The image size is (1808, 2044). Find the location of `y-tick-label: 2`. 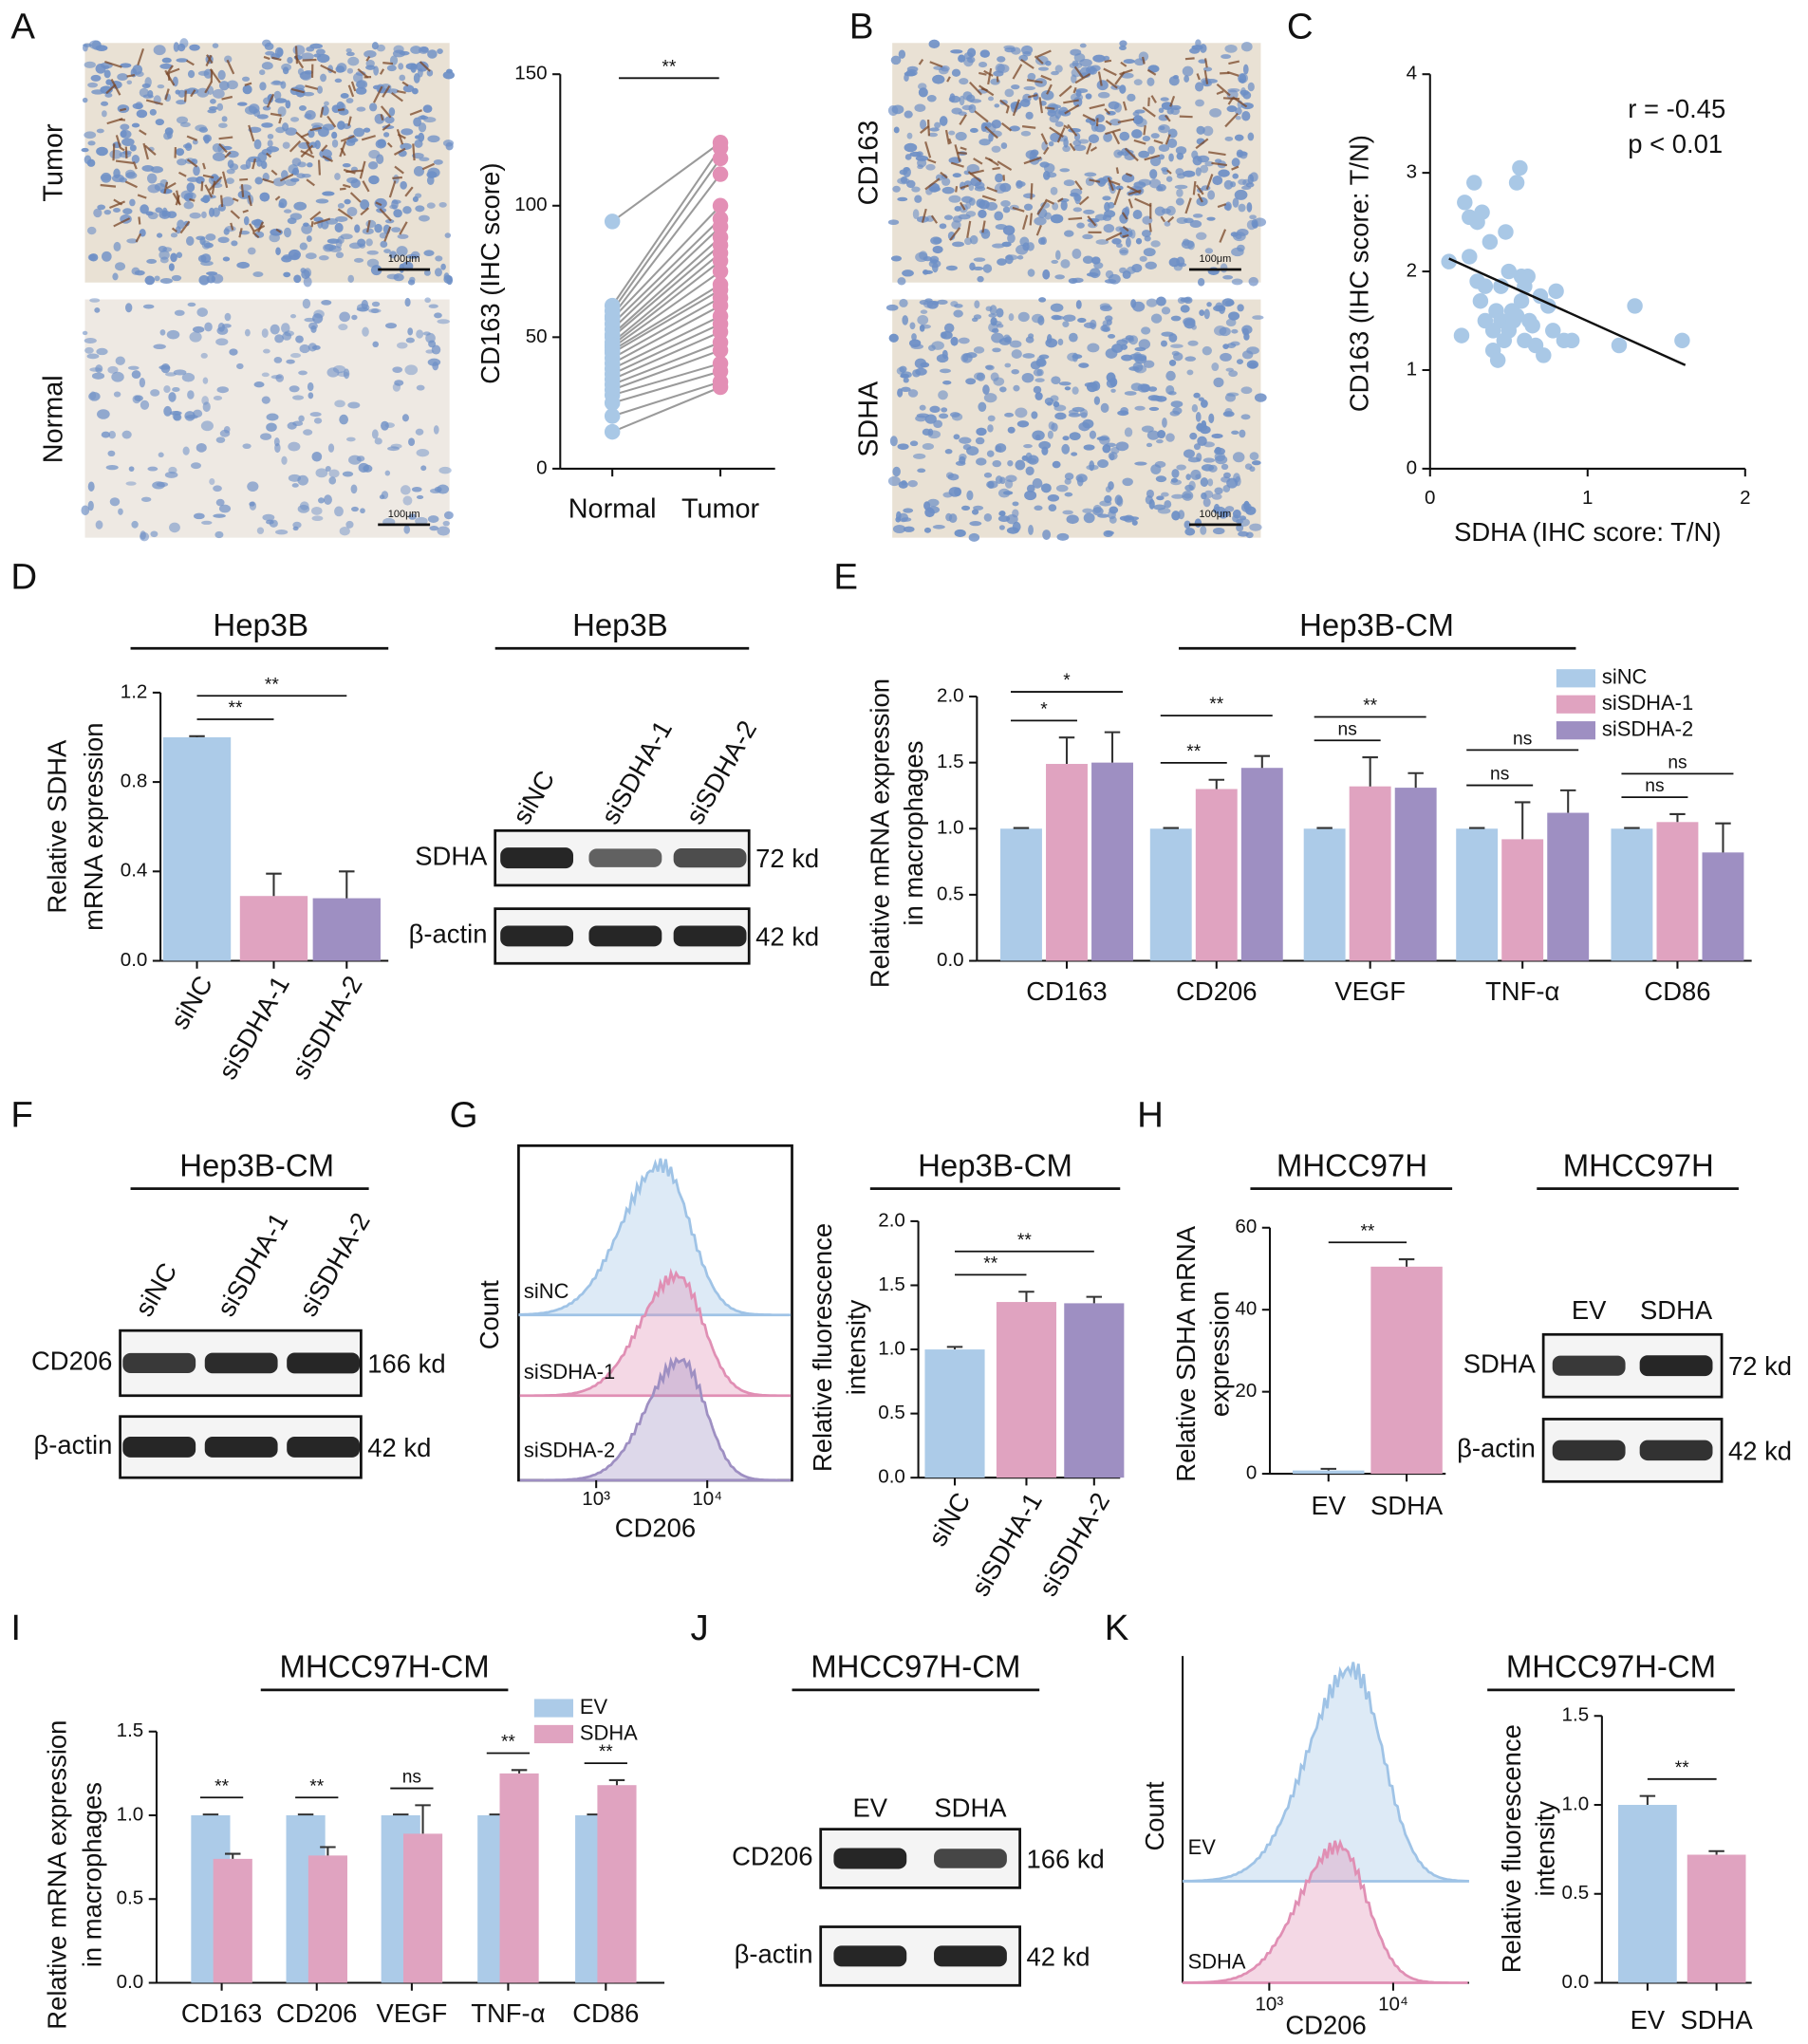

y-tick-label: 2 is located at coordinates (1412, 270).